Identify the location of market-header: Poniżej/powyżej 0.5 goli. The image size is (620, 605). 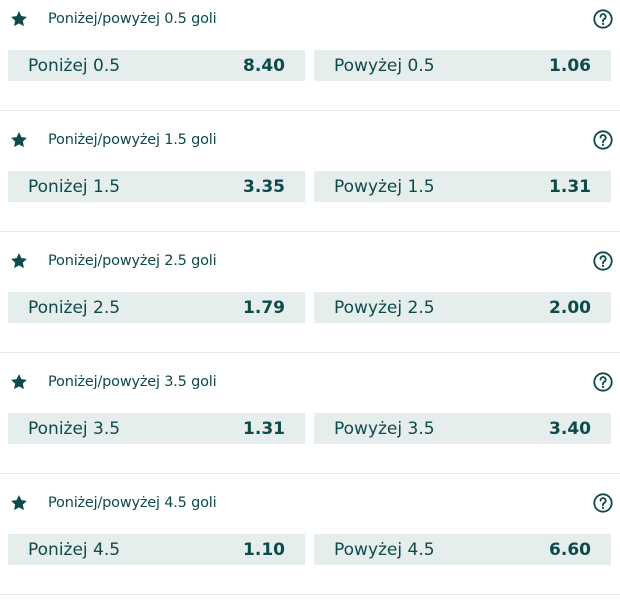
(310, 20).